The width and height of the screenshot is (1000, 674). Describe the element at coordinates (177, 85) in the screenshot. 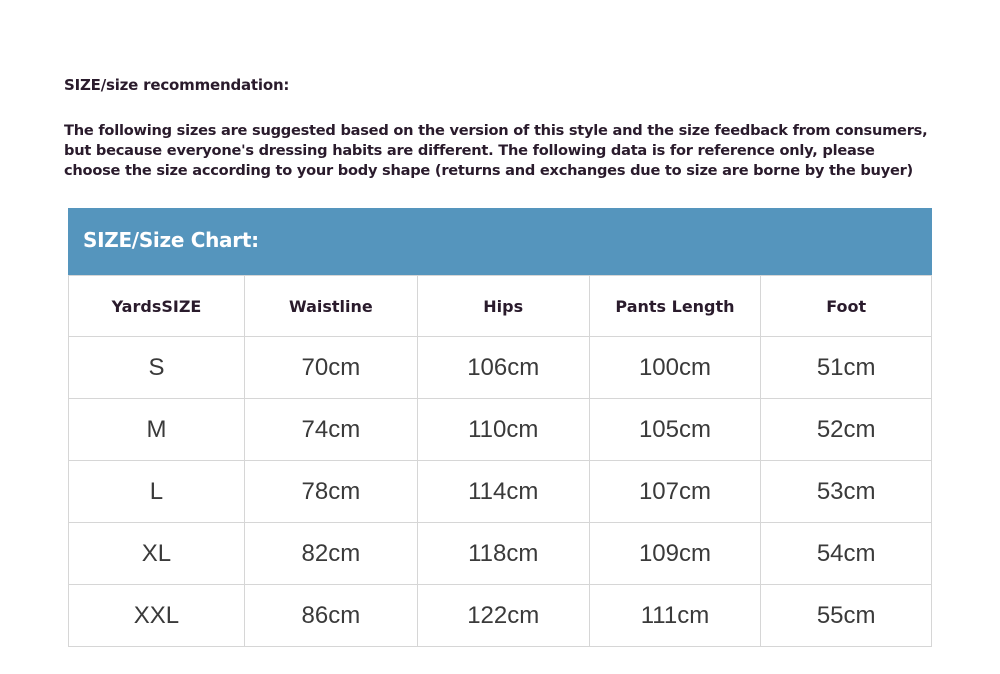

I see `page-title: SIZE/size recommendation:` at that location.